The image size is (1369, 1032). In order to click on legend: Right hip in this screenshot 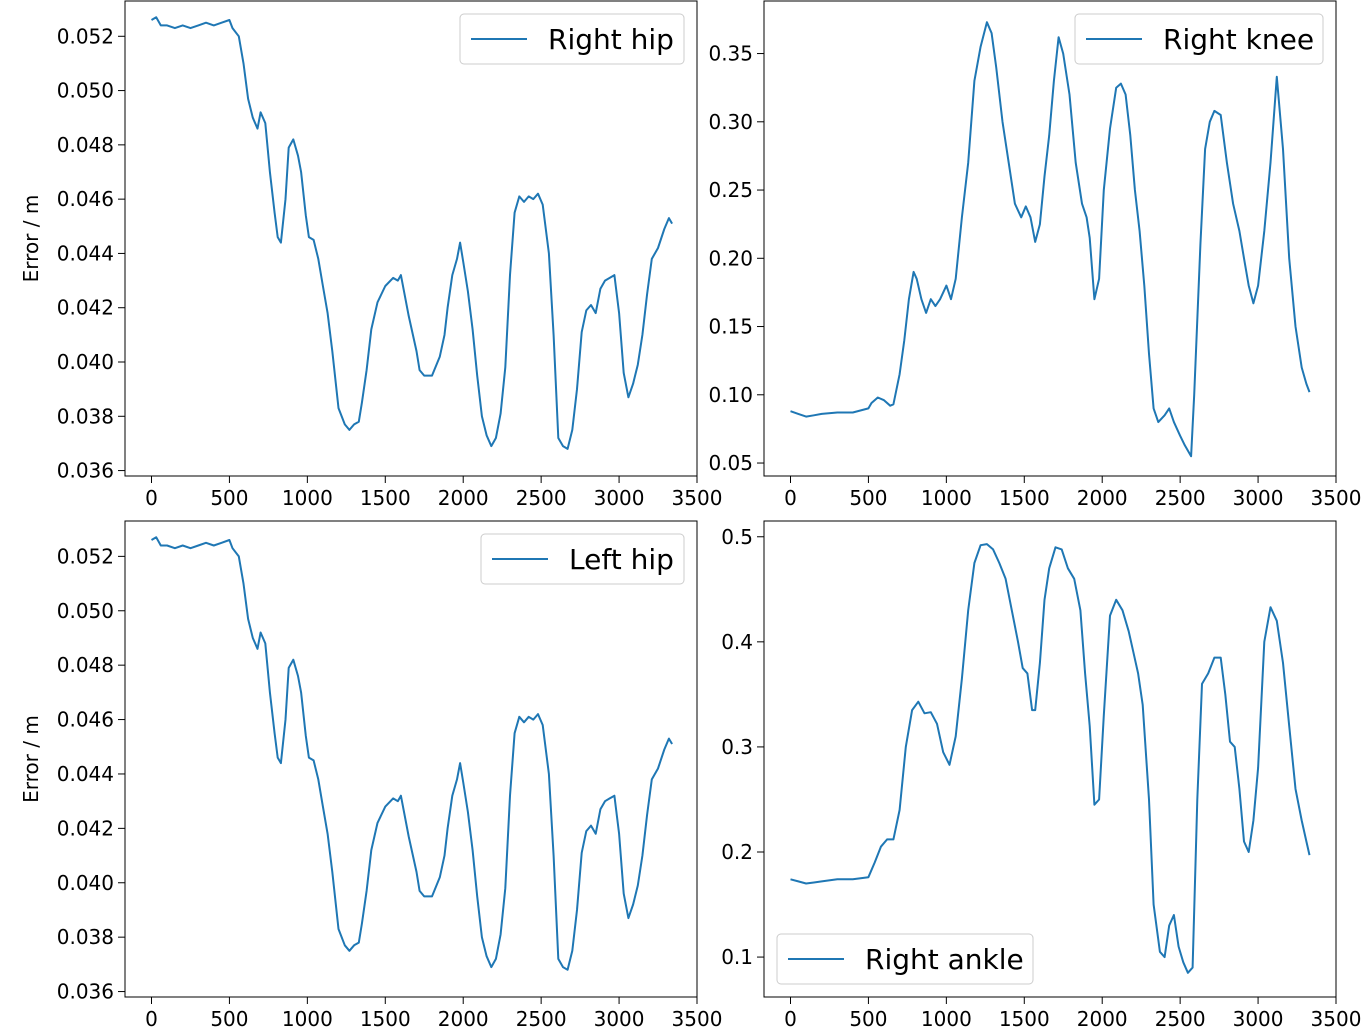, I will do `click(572, 39)`.